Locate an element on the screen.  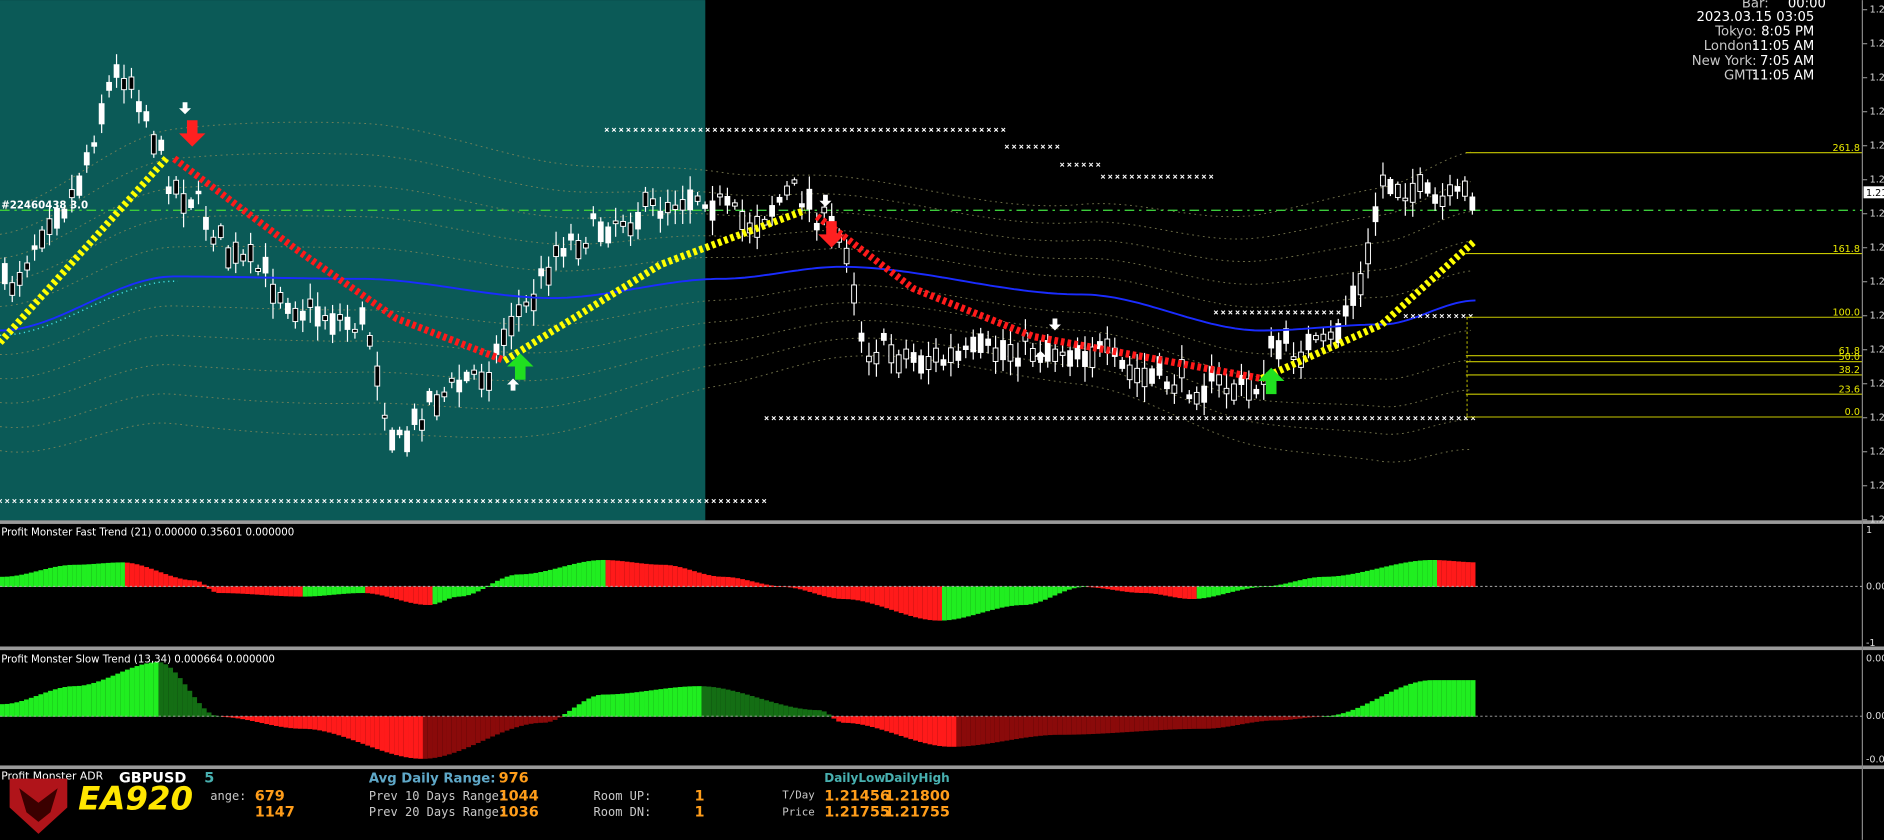
prev5-label: ange: is located at coordinates (228, 796).